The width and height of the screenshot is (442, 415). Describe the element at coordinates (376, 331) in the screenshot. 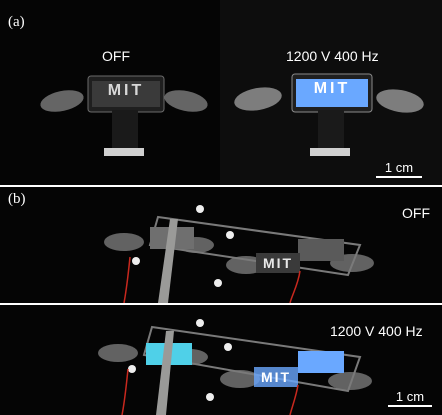

I see `voltage-caption-b: 1200 V 400 Hz` at that location.